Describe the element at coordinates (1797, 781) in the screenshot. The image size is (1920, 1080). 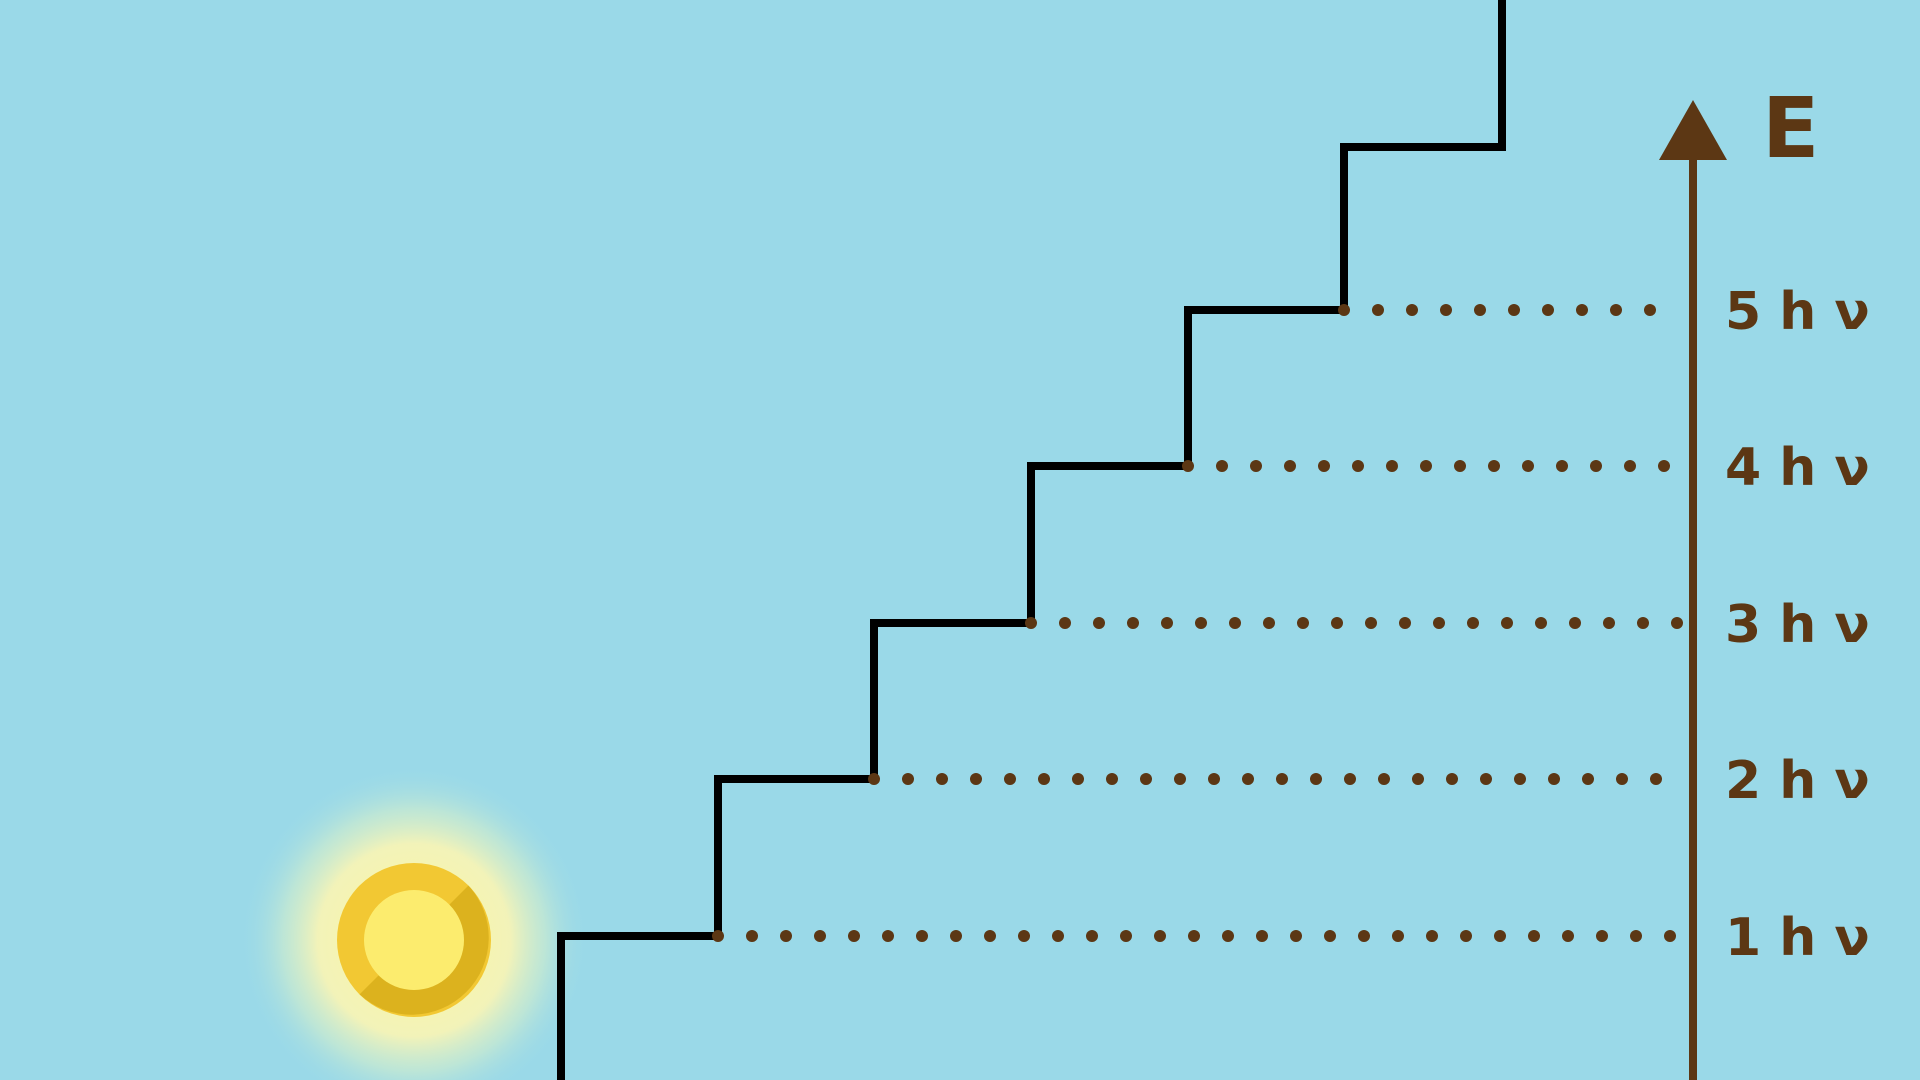
I see `level-2-label: 2 h ν` at that location.